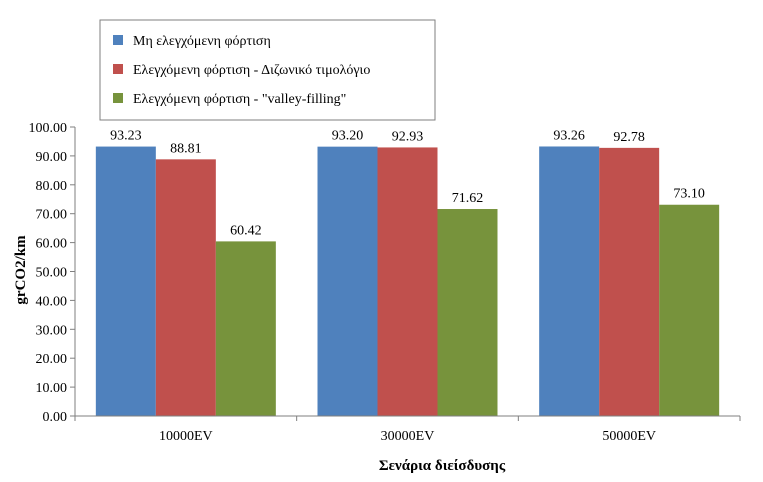 This screenshot has height=482, width=763. I want to click on y-tick-label: 40.00, so click(52, 301).